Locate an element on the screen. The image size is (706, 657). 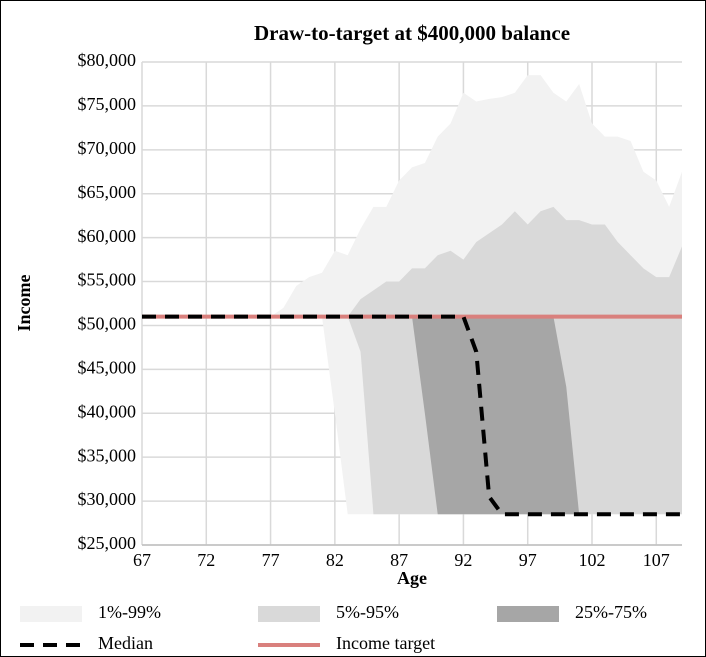
chart-title: Draw-to-target at $400,000 balance is located at coordinates (412, 33).